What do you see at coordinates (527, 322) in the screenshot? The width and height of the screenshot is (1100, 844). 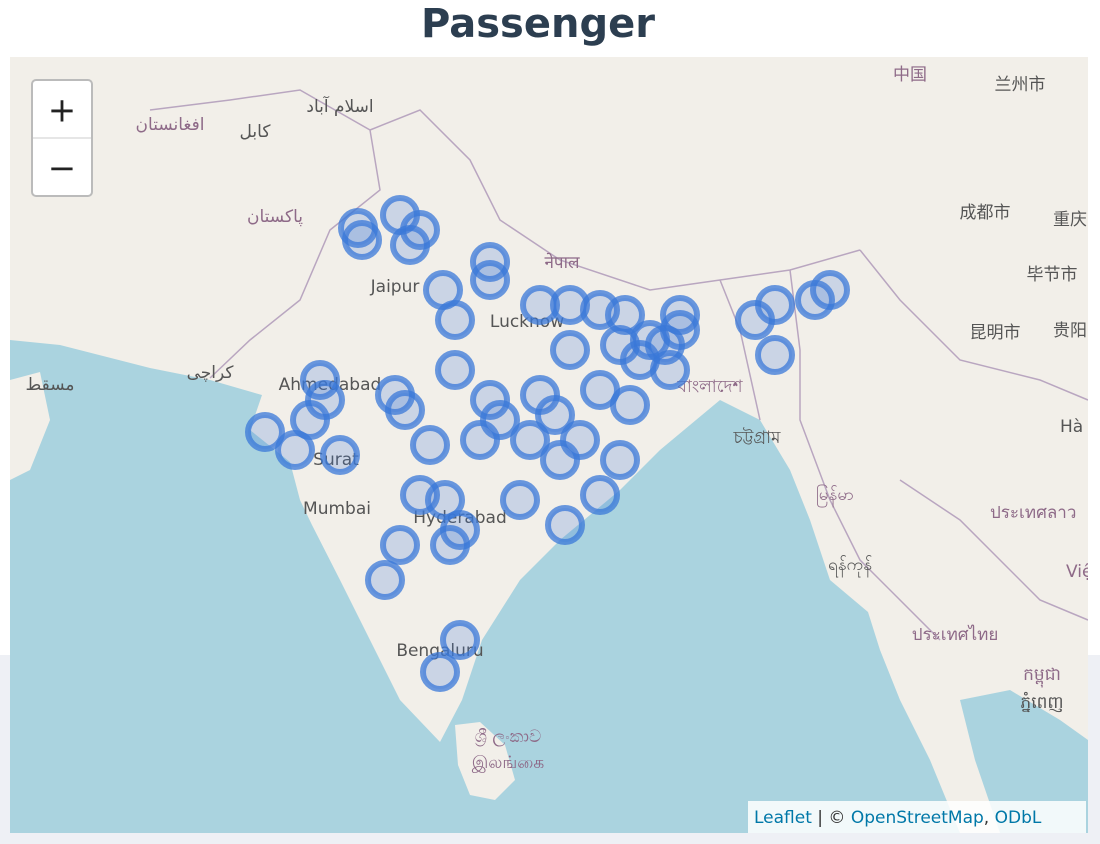 I see `map-label: Lucknow` at bounding box center [527, 322].